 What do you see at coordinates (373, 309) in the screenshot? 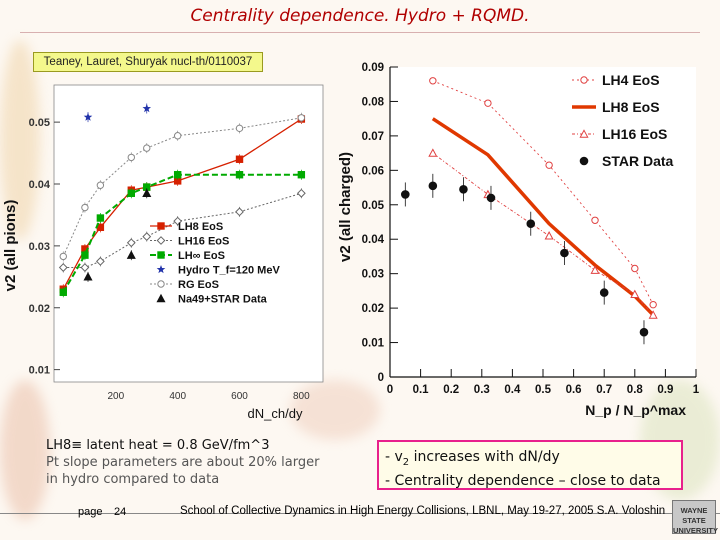
I see `right-y-tick-label: 0.02` at bounding box center [373, 309].